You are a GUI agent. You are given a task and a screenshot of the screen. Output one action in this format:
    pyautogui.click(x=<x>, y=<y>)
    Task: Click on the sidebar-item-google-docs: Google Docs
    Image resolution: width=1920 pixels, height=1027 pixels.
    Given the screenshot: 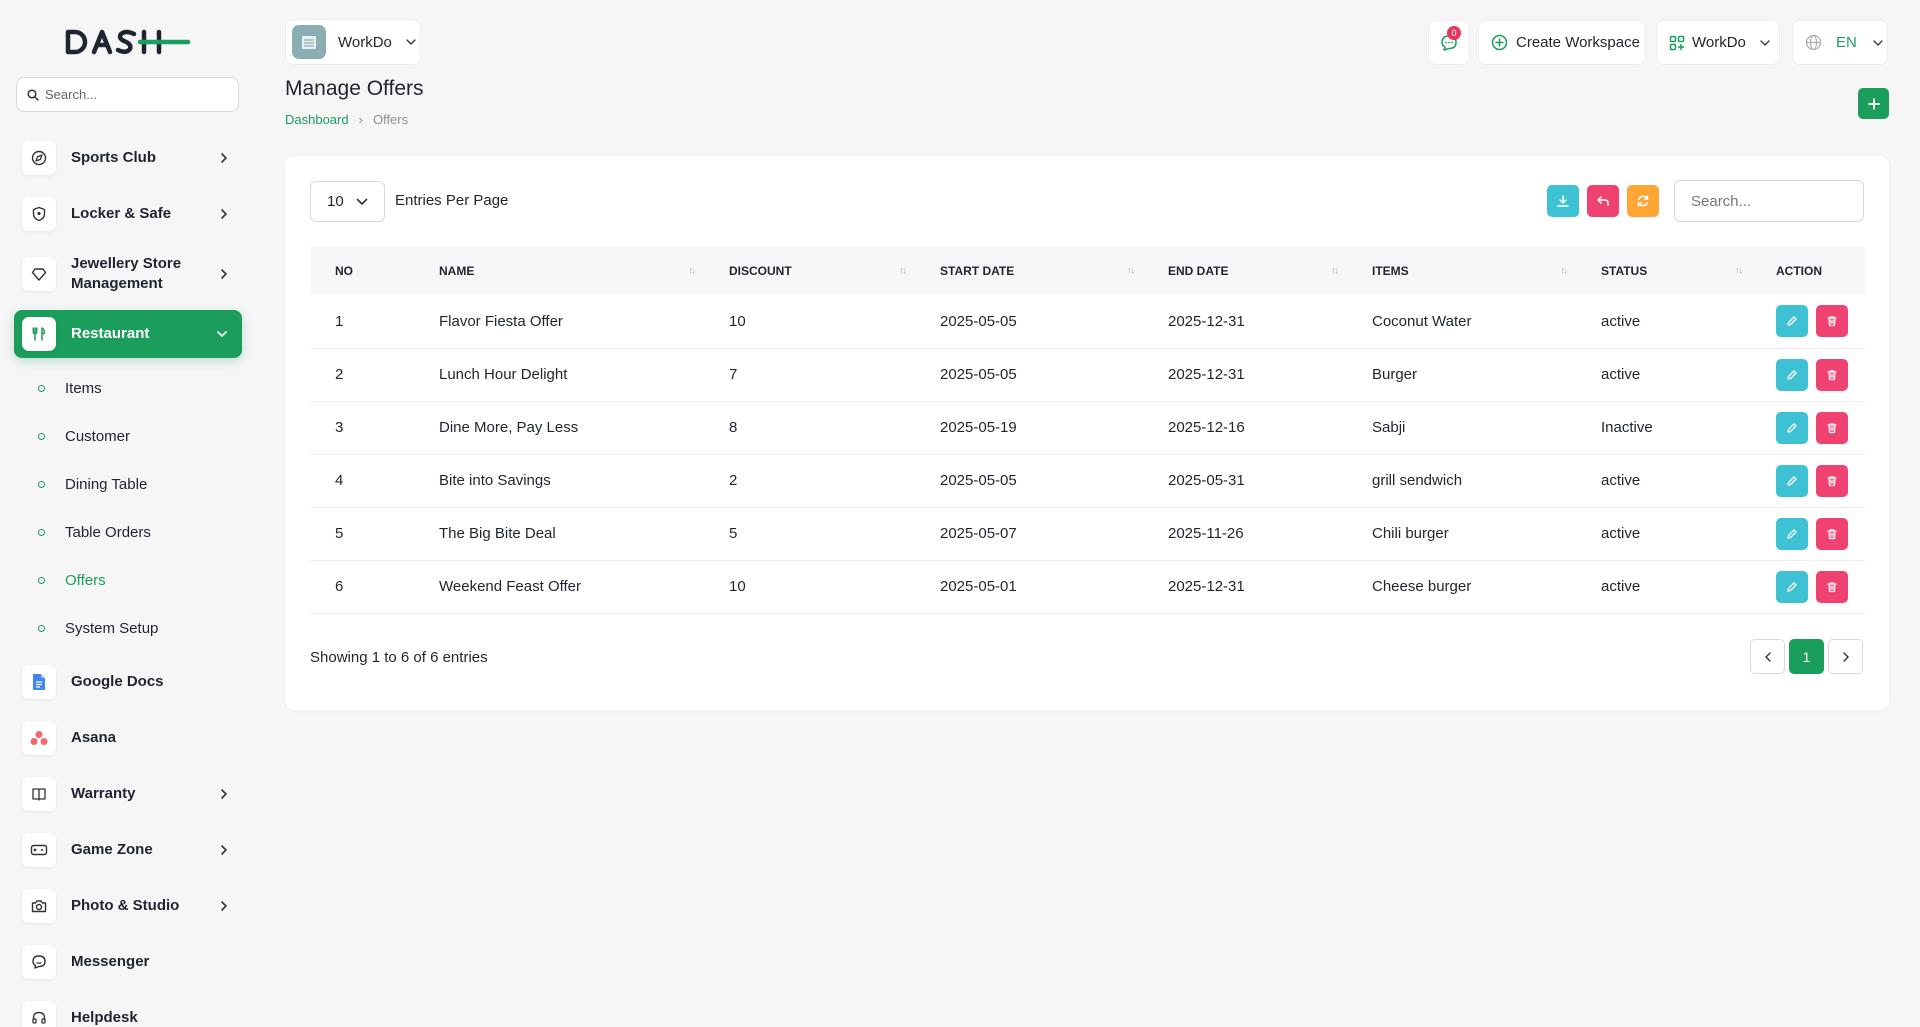 What is the action you would take?
    pyautogui.click(x=128, y=682)
    